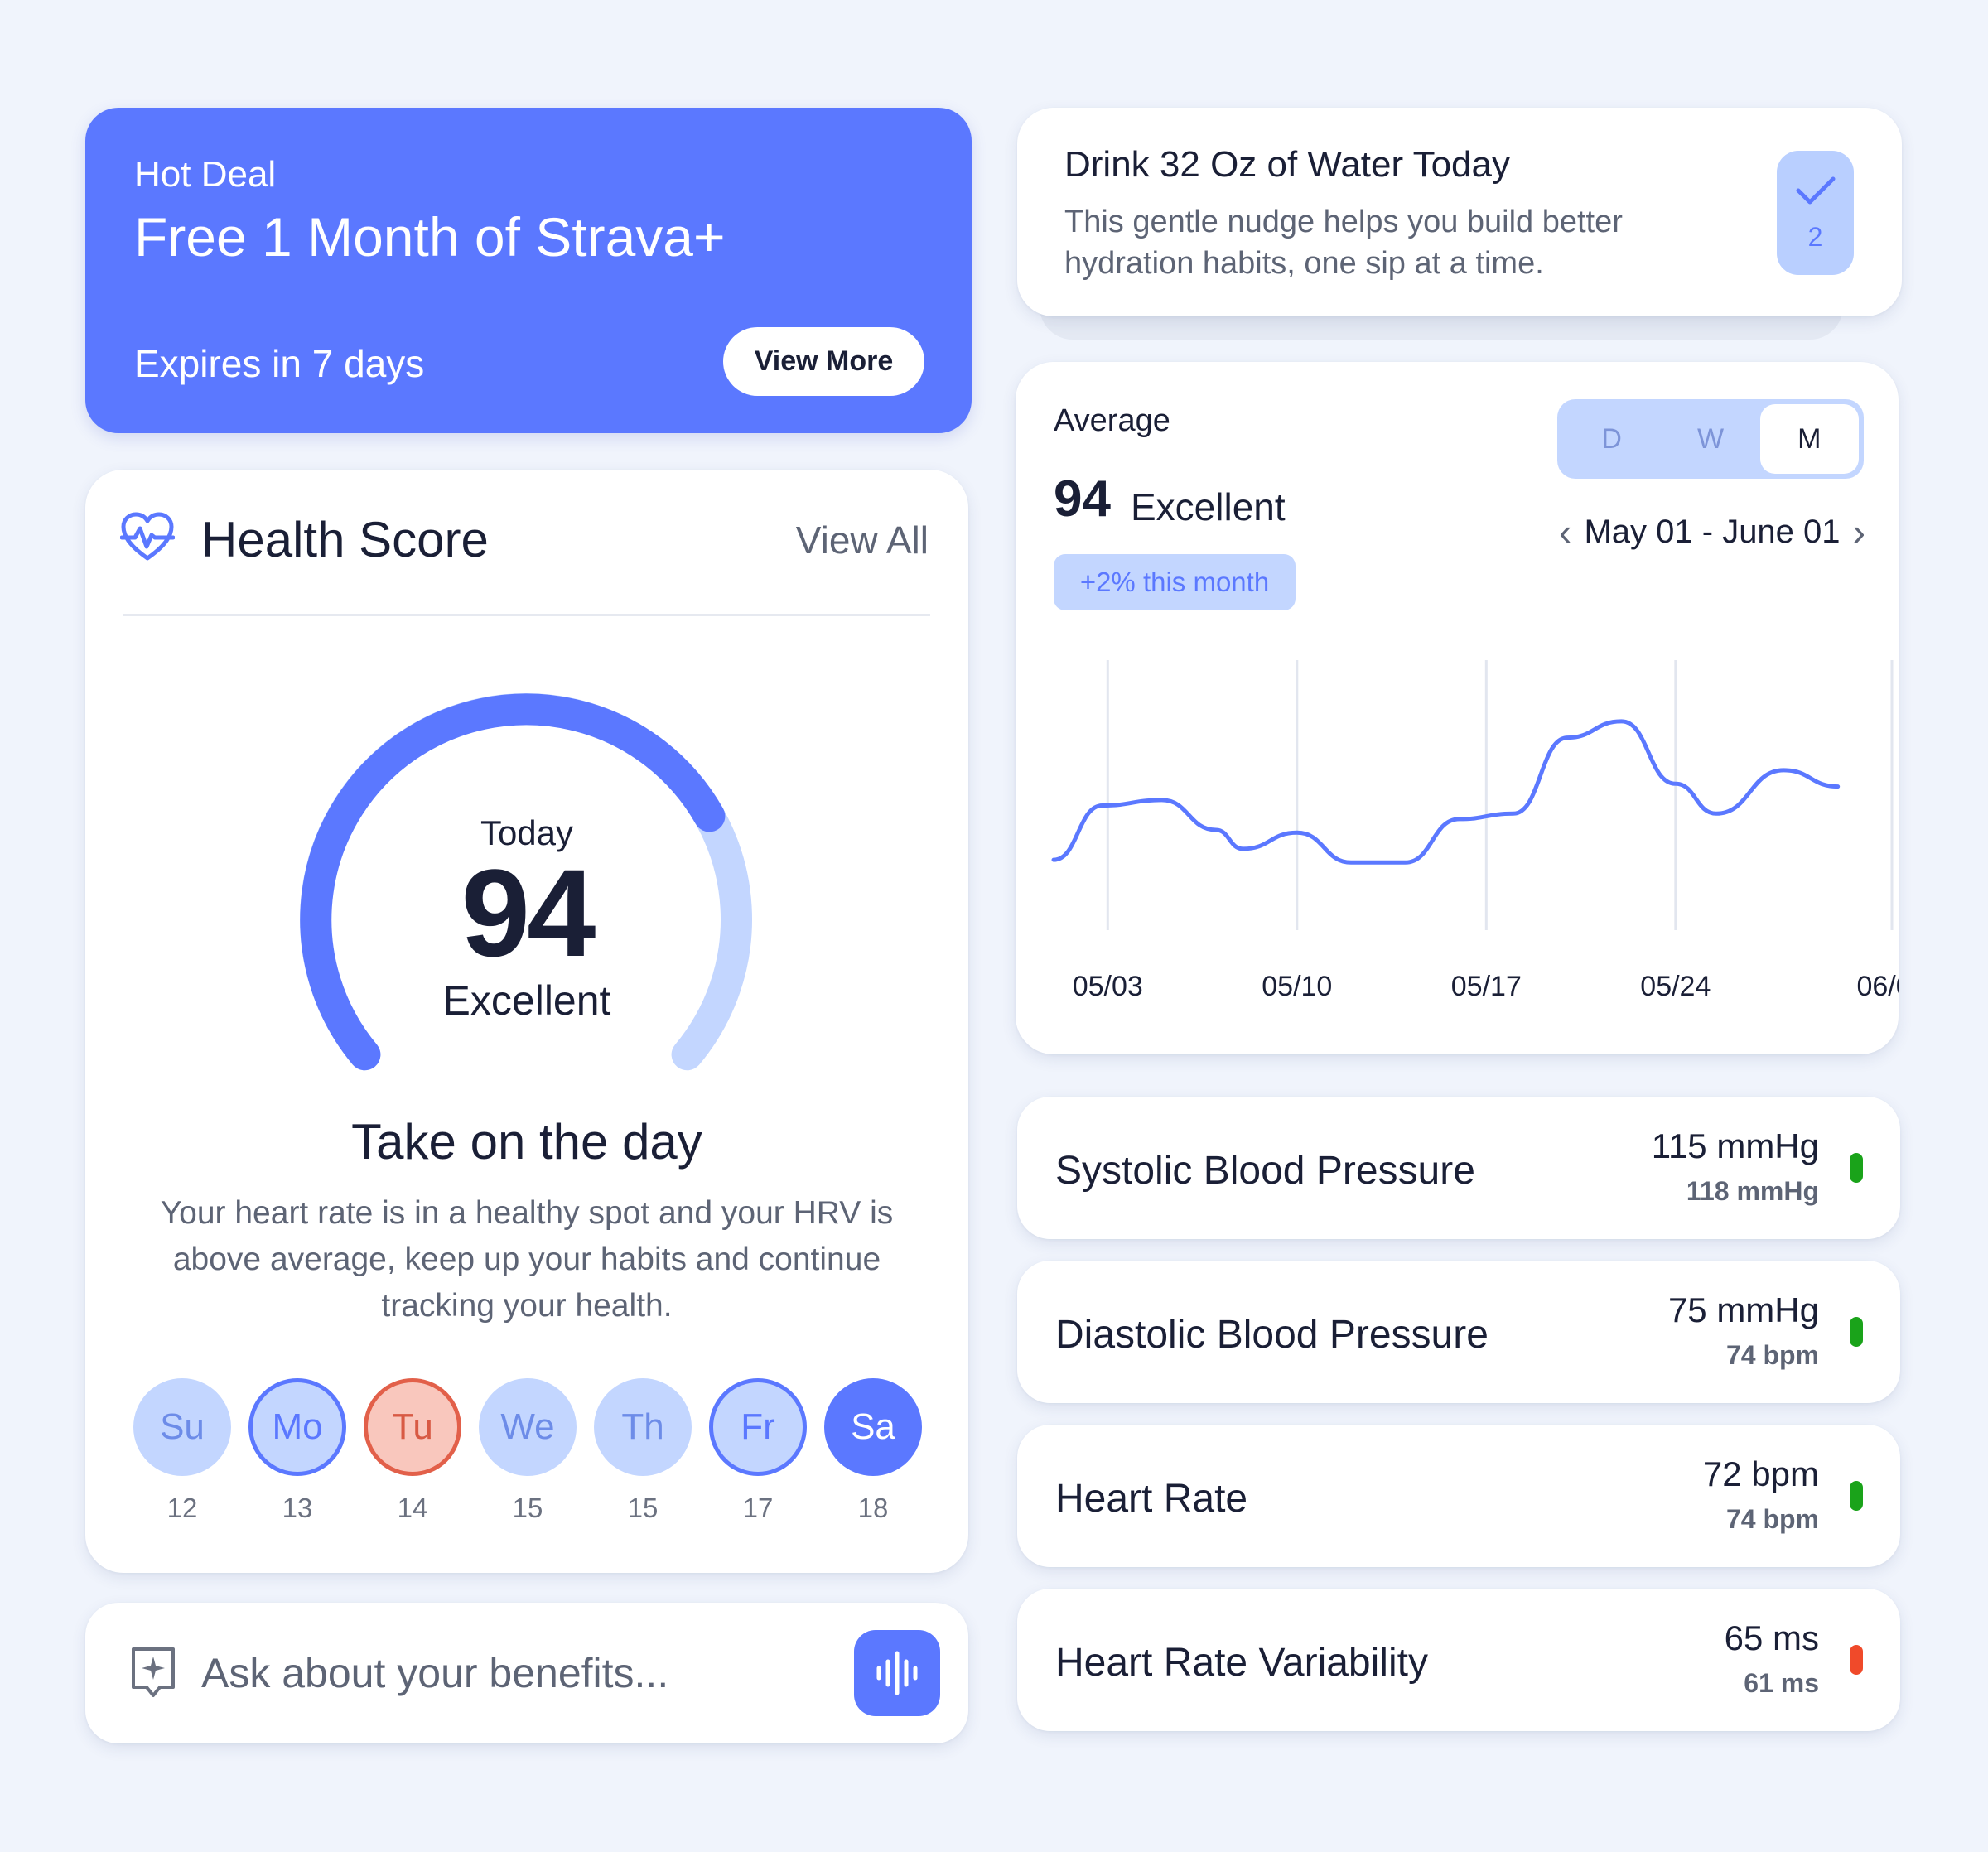  What do you see at coordinates (1675, 986) in the screenshot?
I see `x-tick-label: 05/24` at bounding box center [1675, 986].